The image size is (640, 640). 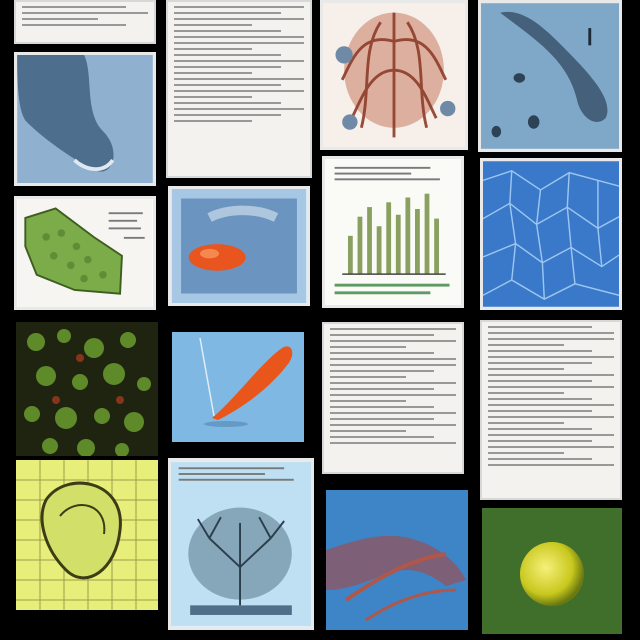 What do you see at coordinates (85, 253) in the screenshot?
I see `green-tissue-map` at bounding box center [85, 253].